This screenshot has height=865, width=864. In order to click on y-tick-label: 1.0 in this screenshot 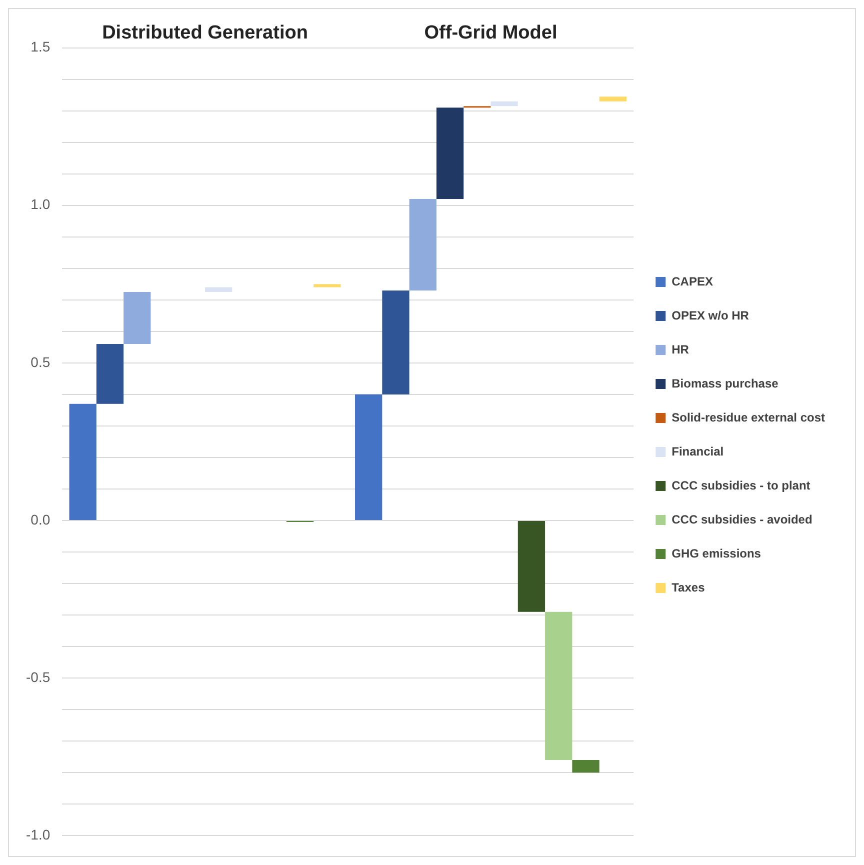, I will do `click(40, 204)`.